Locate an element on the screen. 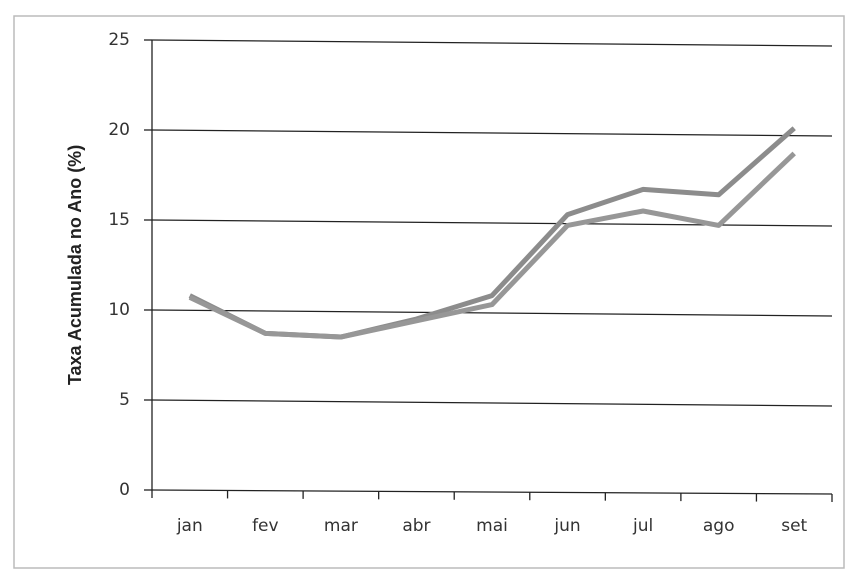  x-tick-label: mar is located at coordinates (341, 526).